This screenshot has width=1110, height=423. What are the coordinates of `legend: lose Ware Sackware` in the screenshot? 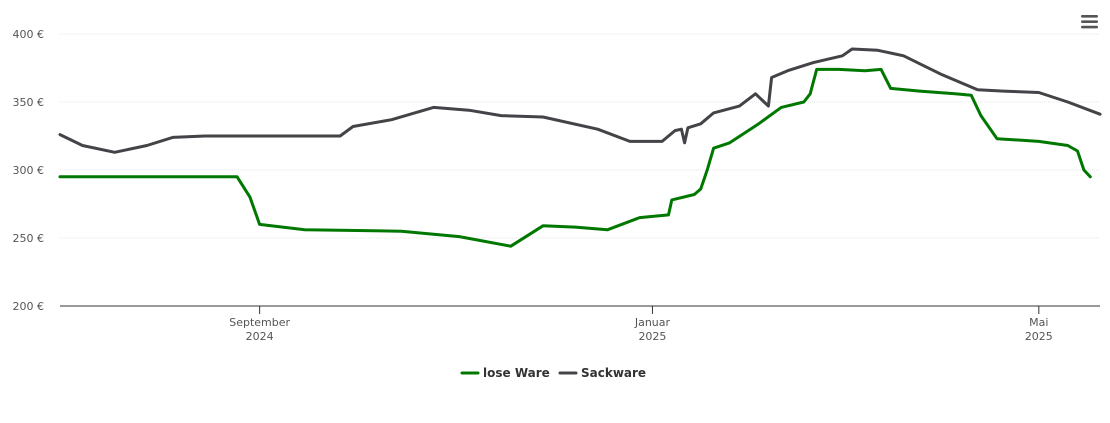 It's located at (553, 373).